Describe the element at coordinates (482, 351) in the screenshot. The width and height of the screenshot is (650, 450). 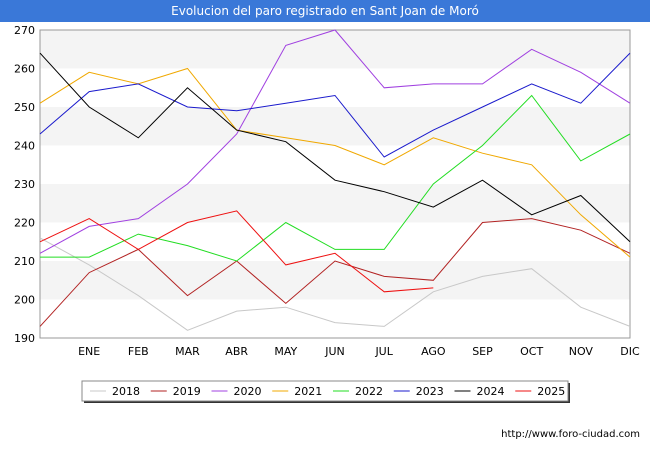
I see `x-tick-label: SEP` at that location.